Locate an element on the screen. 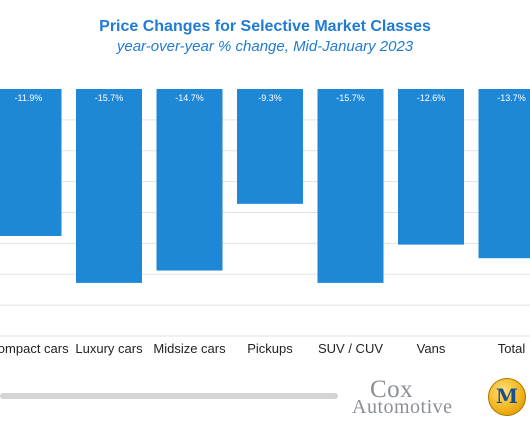  bar-value-label: -9.3% is located at coordinates (270, 98).